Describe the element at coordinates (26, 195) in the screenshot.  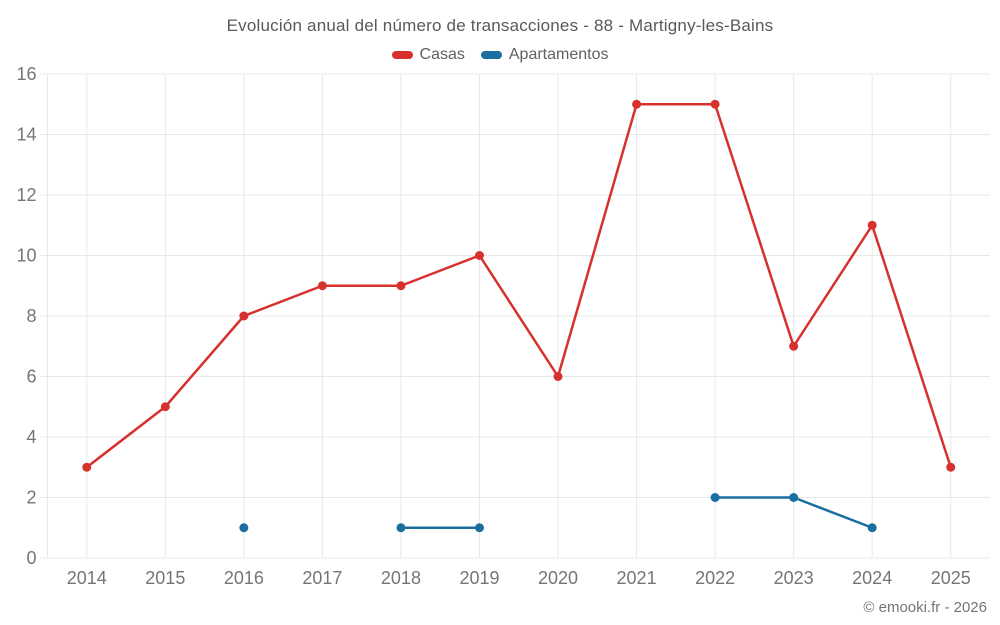
I see `y-tick-label: 12` at that location.